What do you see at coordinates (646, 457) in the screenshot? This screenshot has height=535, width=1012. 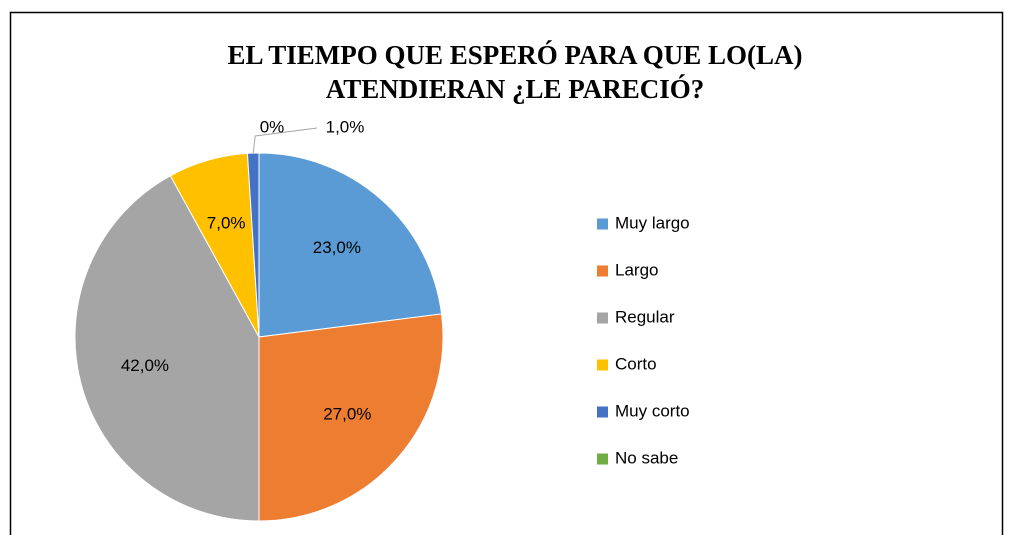 I see `legend-label: No sabe` at bounding box center [646, 457].